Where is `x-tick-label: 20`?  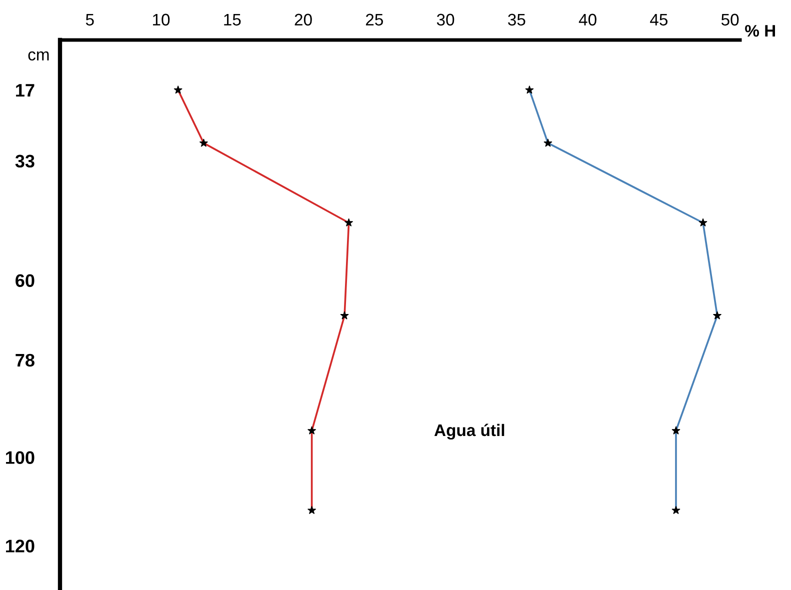 x-tick-label: 20 is located at coordinates (303, 20).